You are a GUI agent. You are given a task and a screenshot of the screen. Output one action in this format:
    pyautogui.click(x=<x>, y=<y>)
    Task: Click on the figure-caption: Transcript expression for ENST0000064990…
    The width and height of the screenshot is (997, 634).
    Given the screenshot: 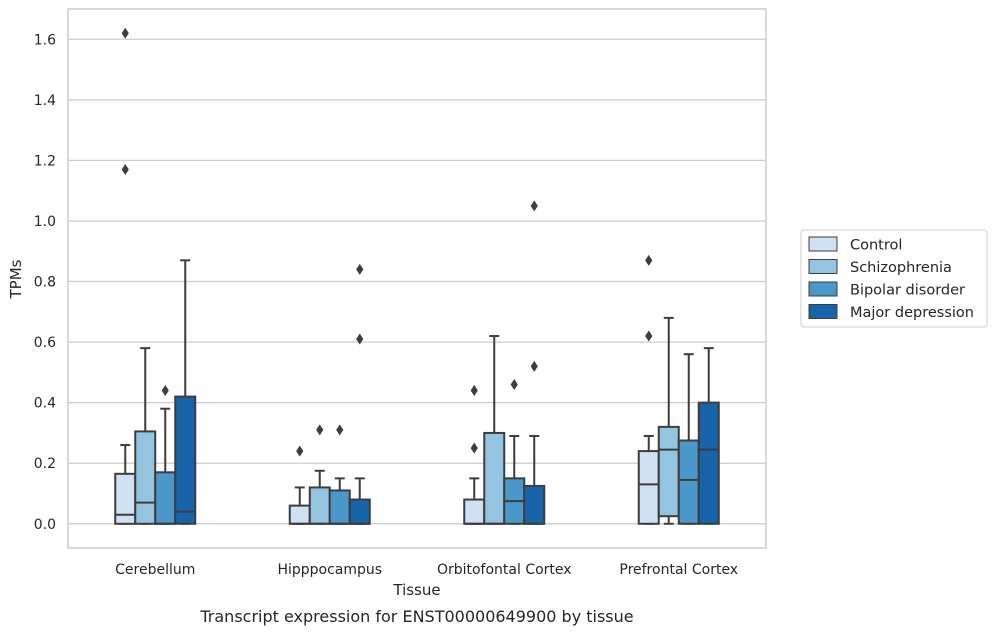 What is the action you would take?
    pyautogui.click(x=416, y=616)
    